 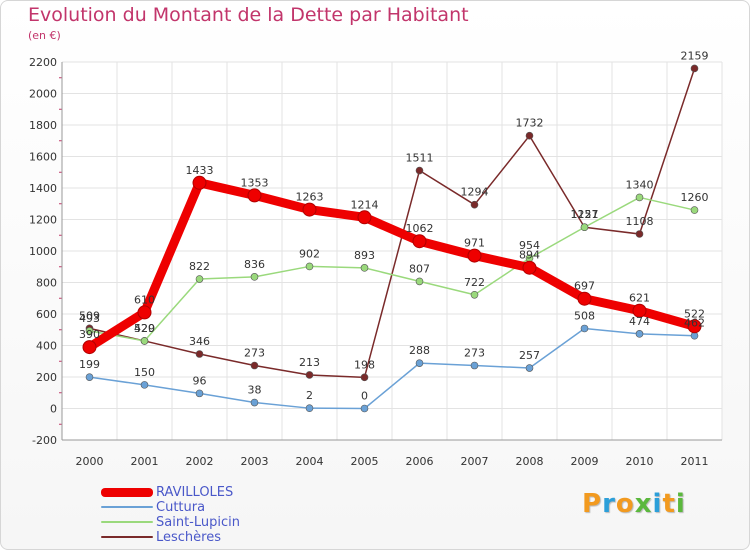 What do you see at coordinates (419, 350) in the screenshot?
I see `data-label-1: 288` at bounding box center [419, 350].